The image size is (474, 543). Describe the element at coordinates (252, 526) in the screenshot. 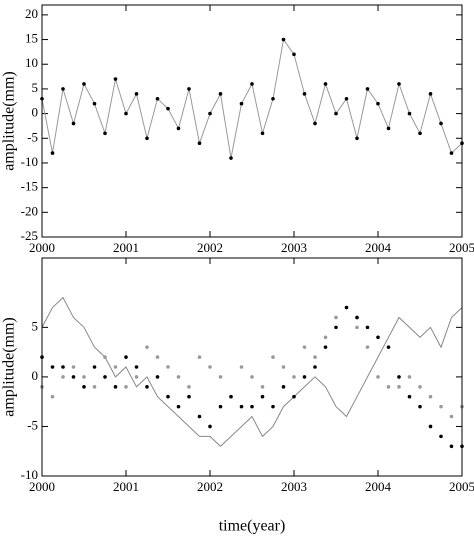

I see `x-axis-title: time(year)` at that location.